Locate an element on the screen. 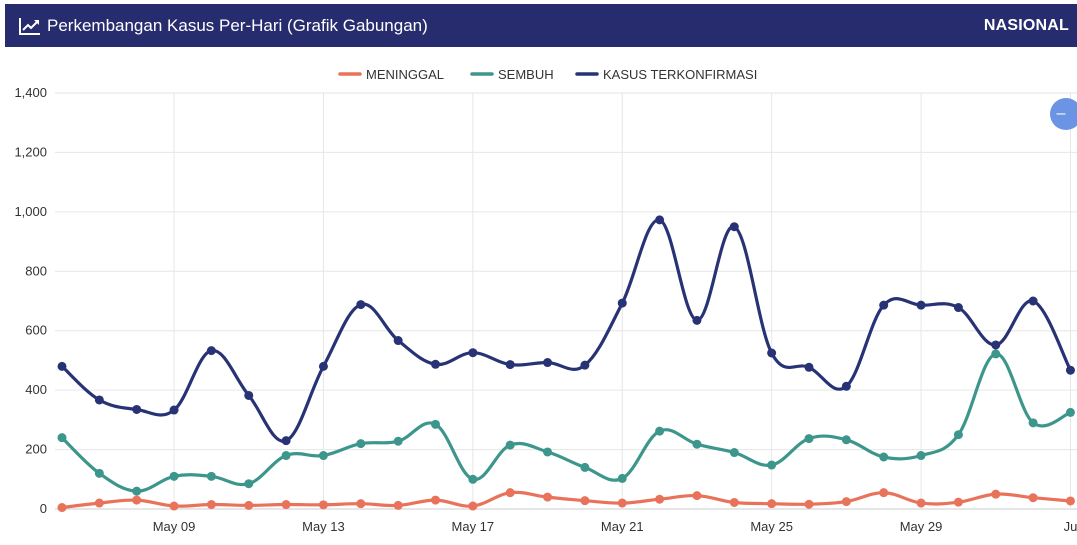  y-tick-label: 800 is located at coordinates (36, 270).